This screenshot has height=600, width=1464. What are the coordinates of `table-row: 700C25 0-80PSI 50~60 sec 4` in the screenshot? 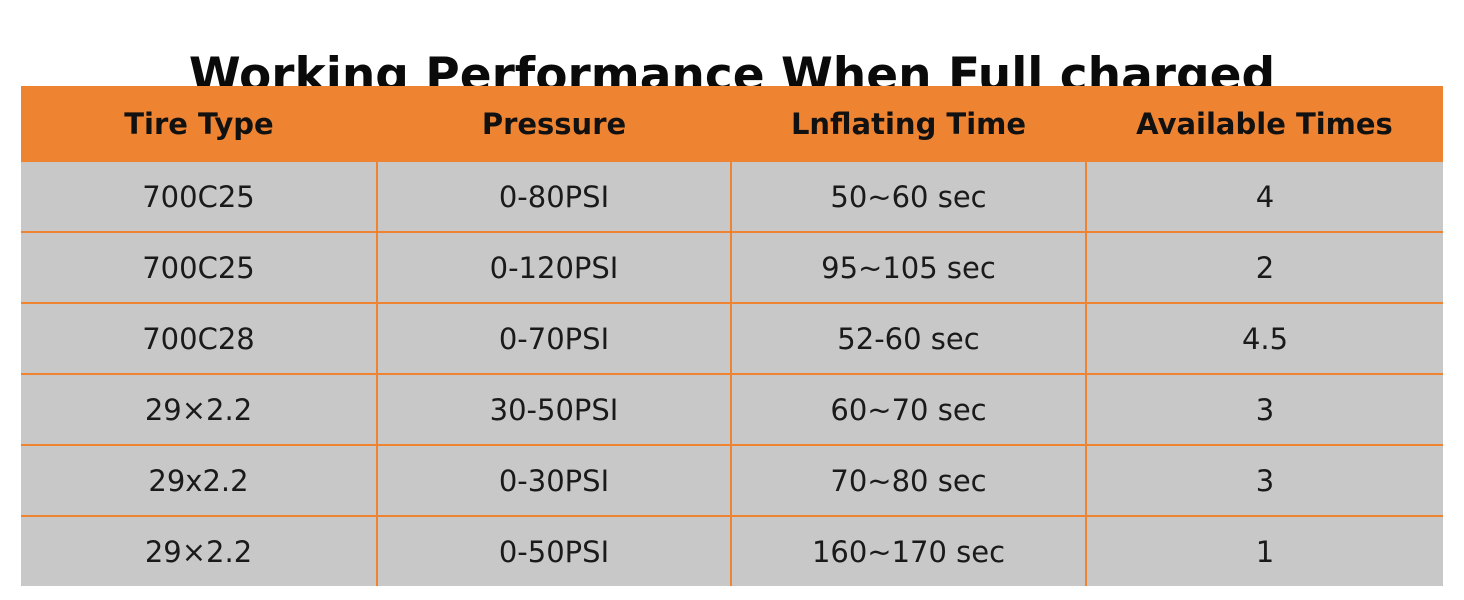 It's located at (732, 197).